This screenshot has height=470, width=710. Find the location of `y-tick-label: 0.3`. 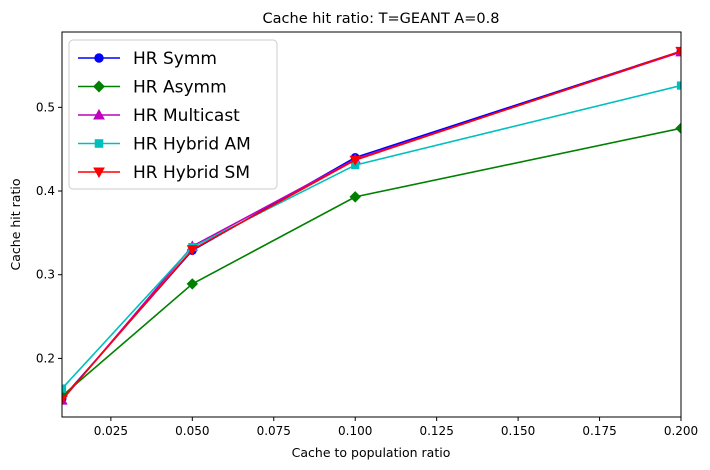

y-tick-label: 0.3 is located at coordinates (45, 275).